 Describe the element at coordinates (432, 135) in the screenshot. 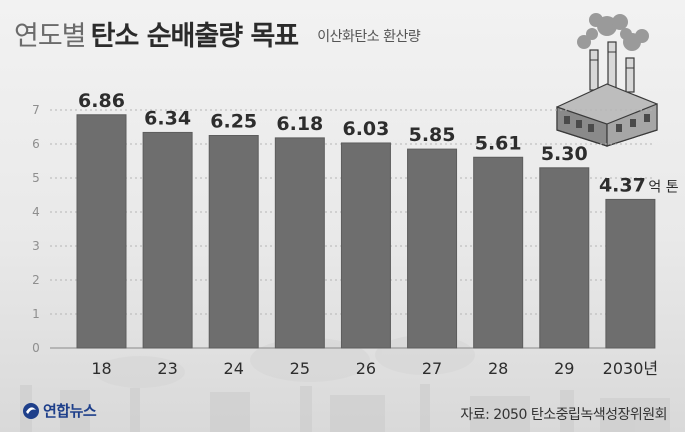

I see `bar-value-label: 5.85` at that location.